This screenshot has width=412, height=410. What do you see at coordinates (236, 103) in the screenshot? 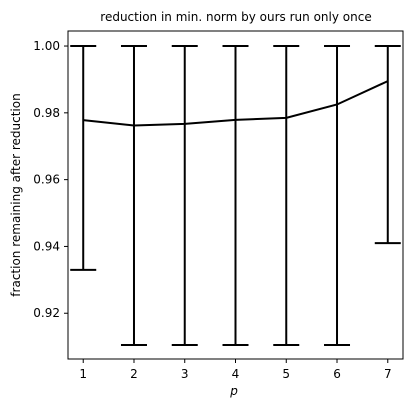
I see `series-line` at bounding box center [236, 103].